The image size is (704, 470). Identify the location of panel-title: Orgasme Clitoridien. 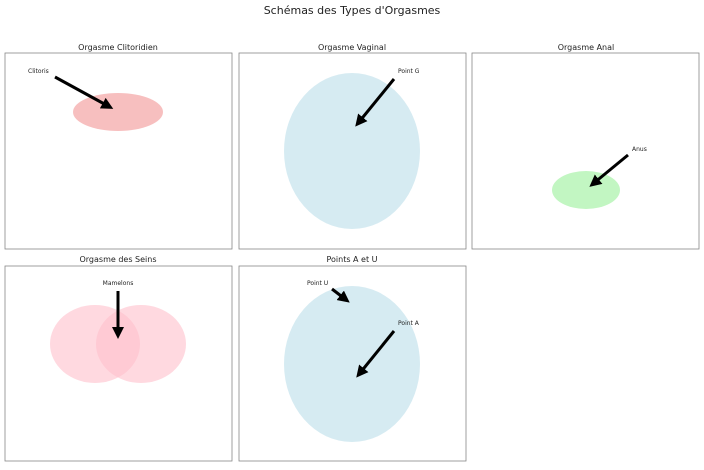
(118, 47).